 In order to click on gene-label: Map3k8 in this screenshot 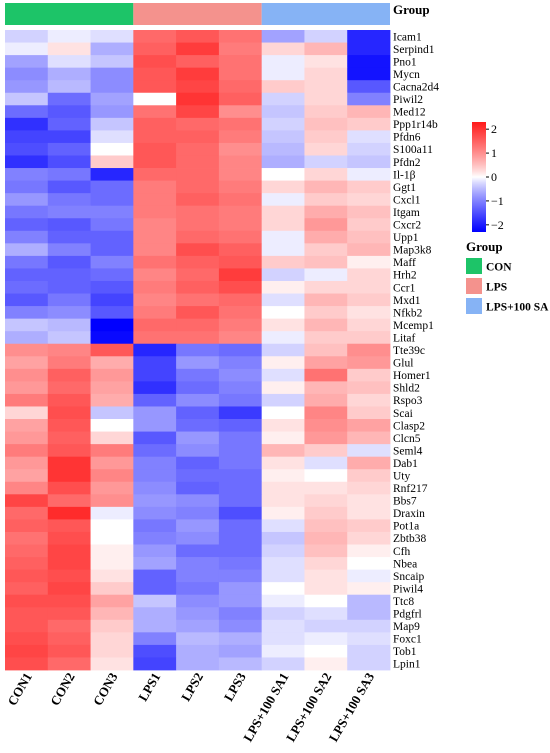, I will do `click(412, 251)`.